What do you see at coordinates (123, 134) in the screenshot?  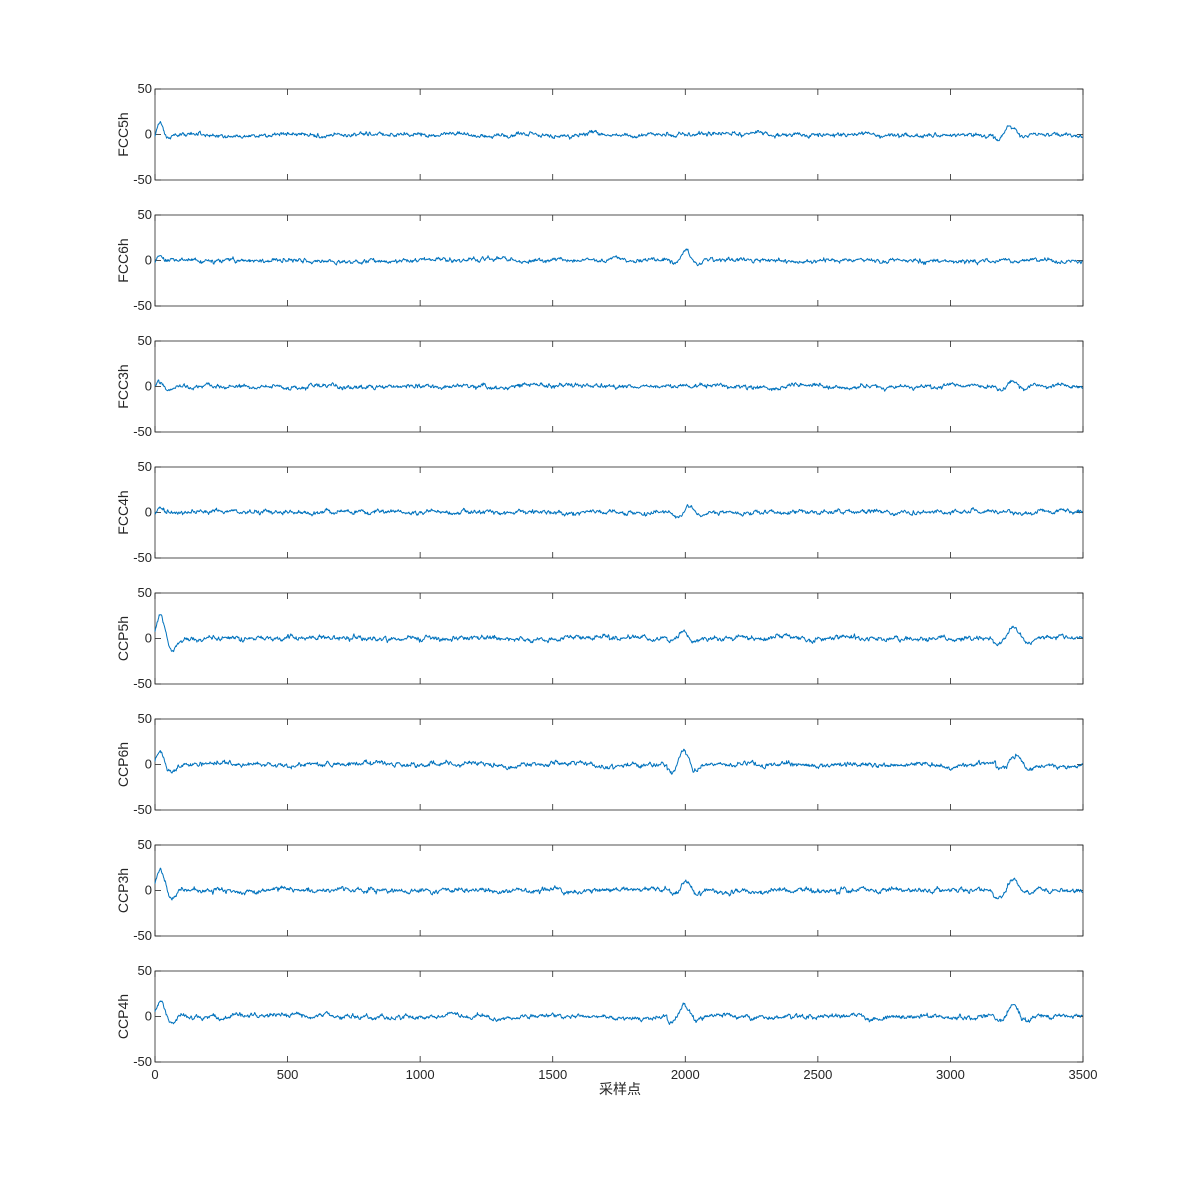 I see `y-axis-label: FCC5h` at bounding box center [123, 134].